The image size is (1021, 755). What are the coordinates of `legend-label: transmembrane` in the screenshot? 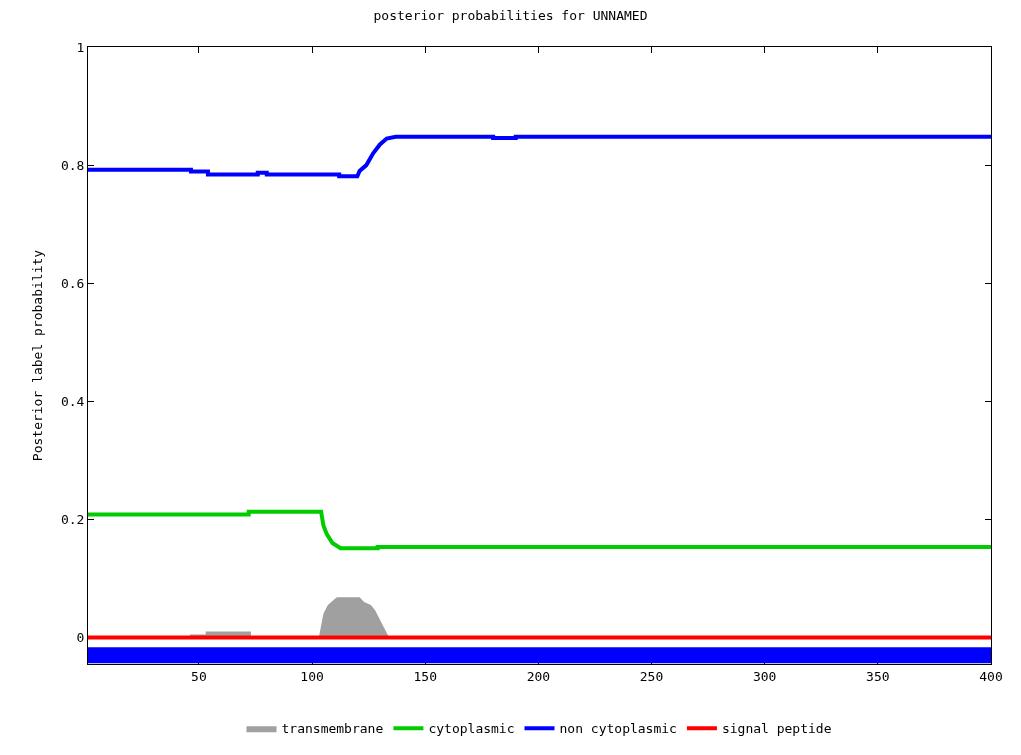 It's located at (332, 729).